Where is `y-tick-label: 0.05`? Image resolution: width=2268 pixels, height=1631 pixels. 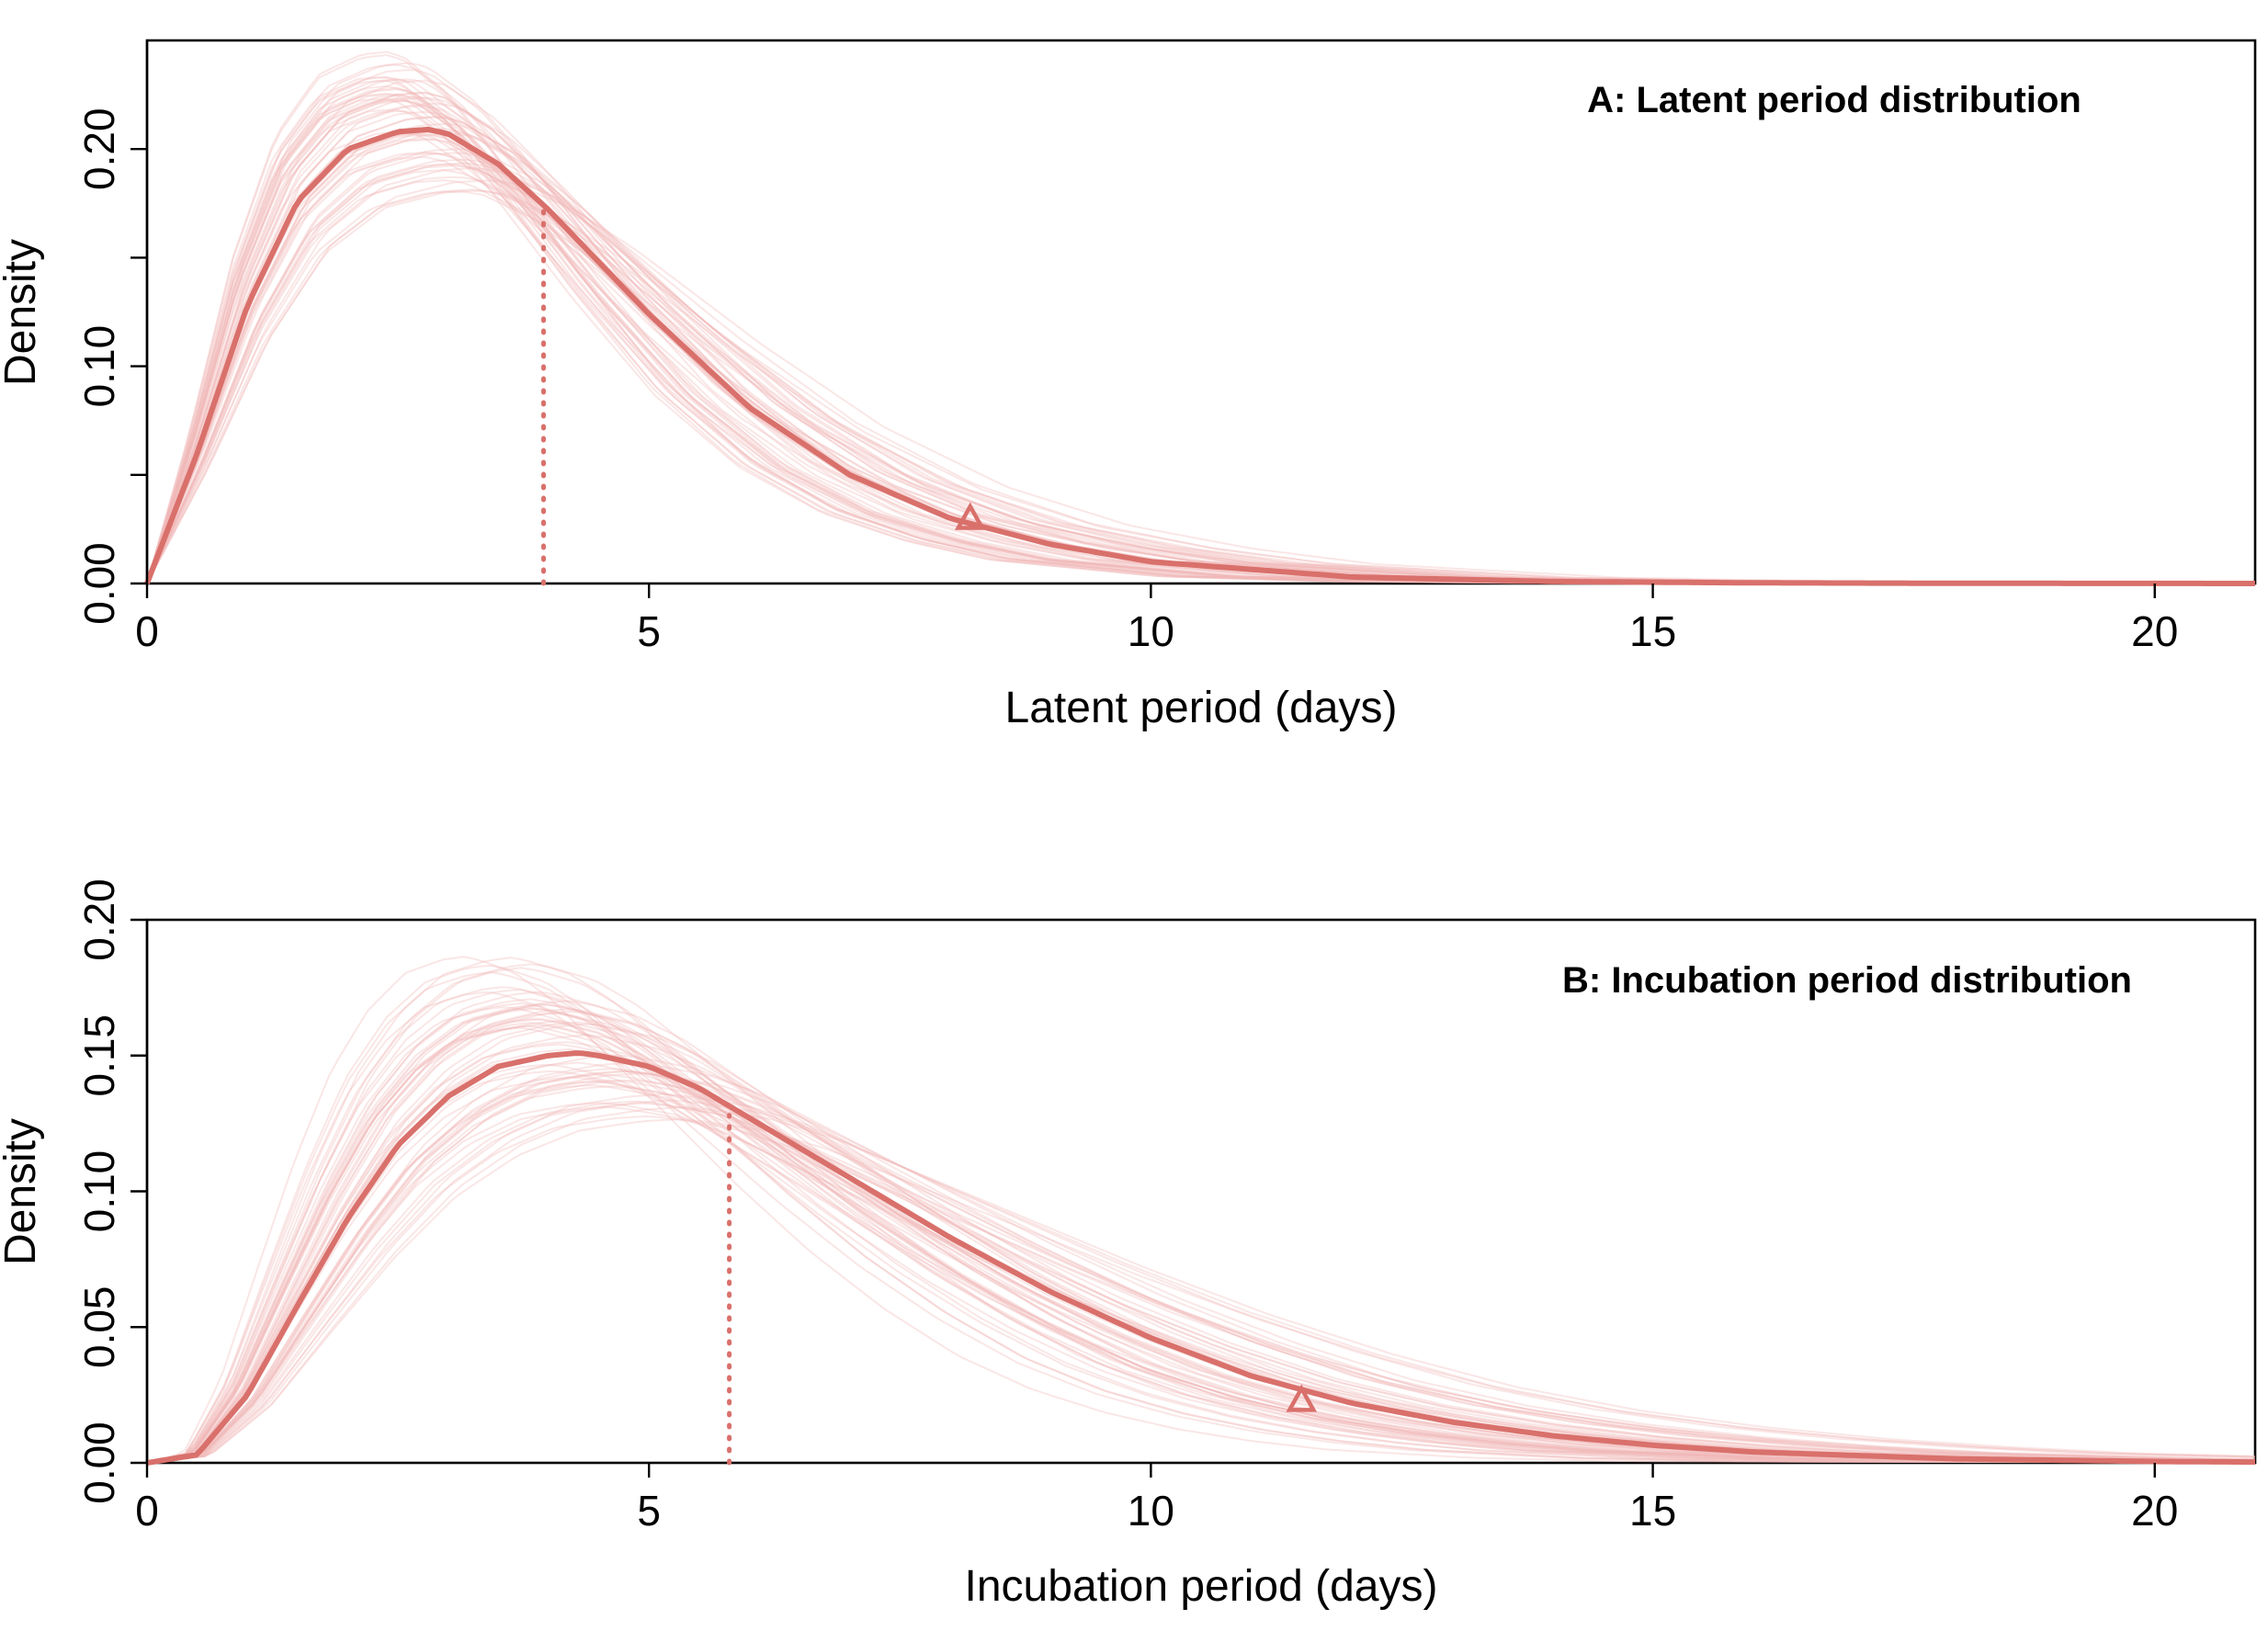 y-tick-label: 0.05 is located at coordinates (99, 1327).